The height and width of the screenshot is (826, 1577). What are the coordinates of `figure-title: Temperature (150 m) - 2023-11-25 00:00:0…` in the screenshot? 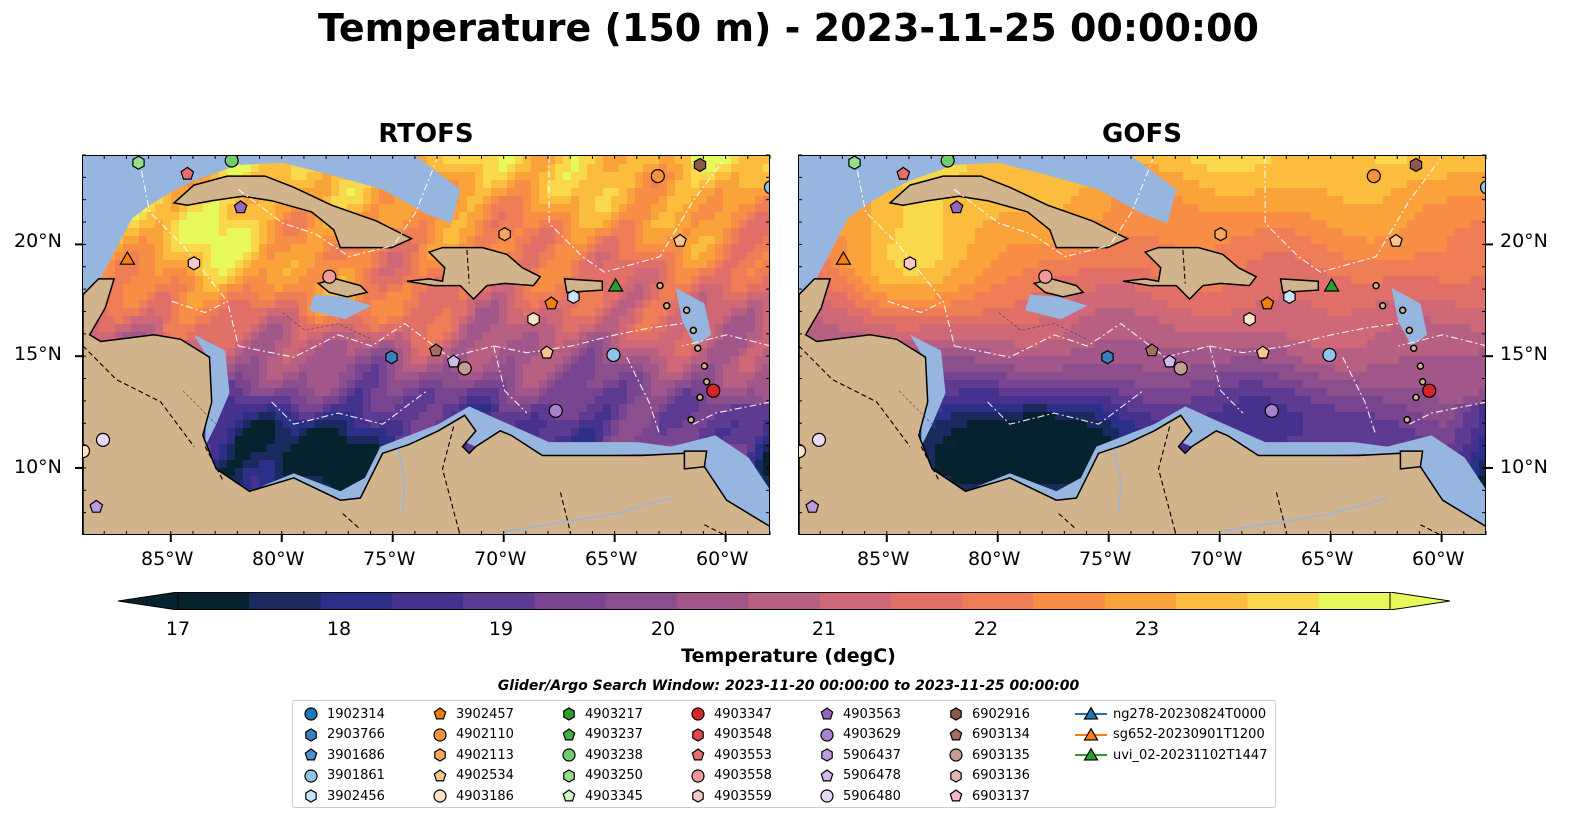 It's located at (788, 28).